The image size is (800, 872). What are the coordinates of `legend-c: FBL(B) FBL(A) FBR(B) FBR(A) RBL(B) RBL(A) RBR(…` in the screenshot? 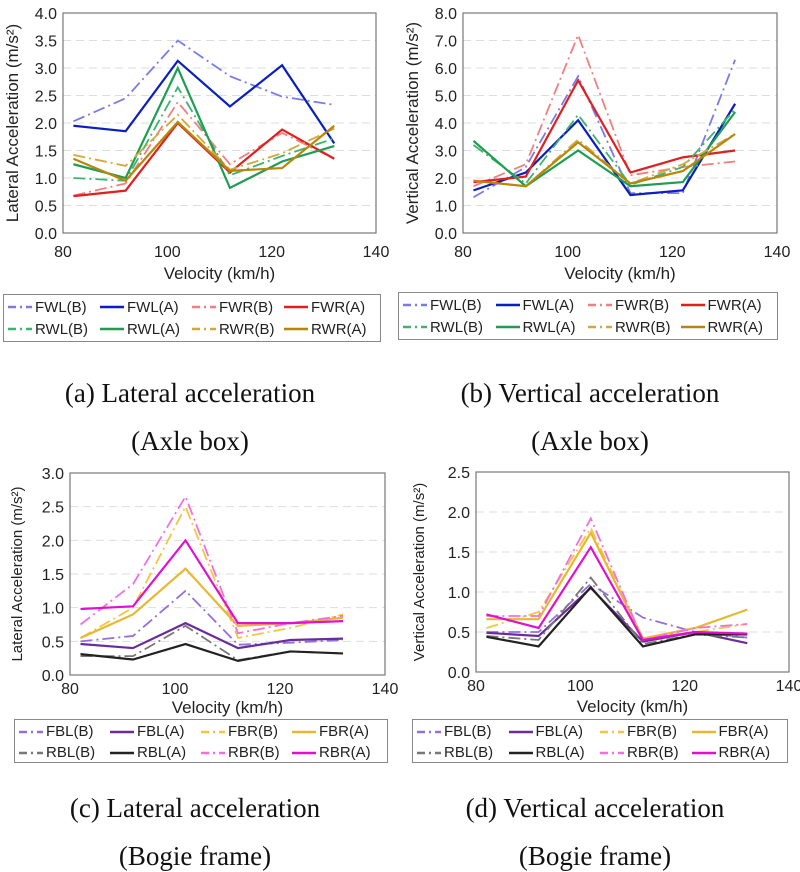 It's located at (201, 741).